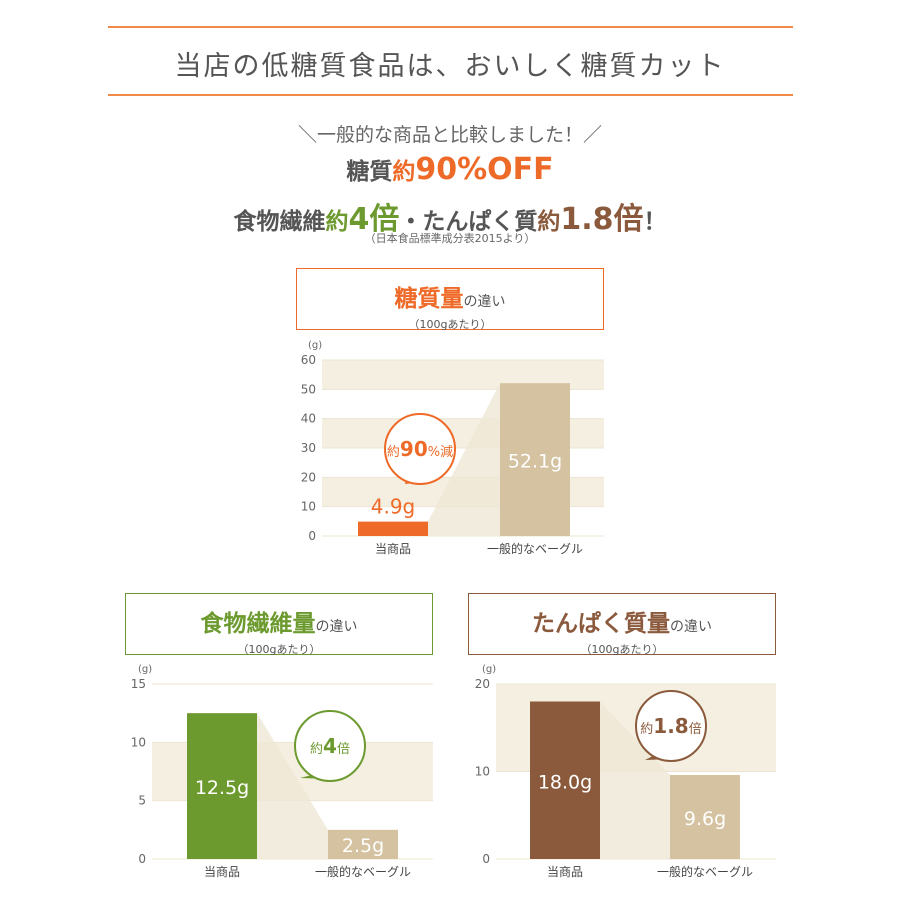 This screenshot has height=900, width=900. Describe the element at coordinates (142, 801) in the screenshot. I see `fiber-y-tick-label: 5` at that location.